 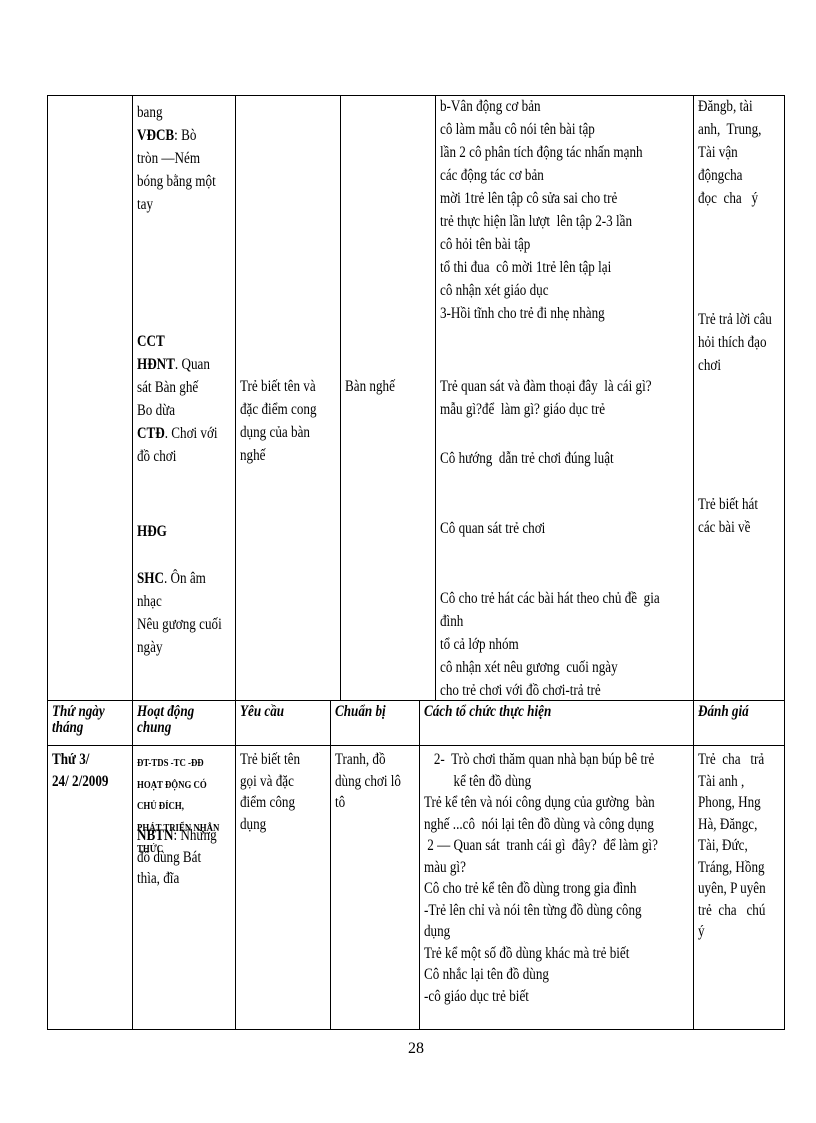 I want to click on text-line: HĐG, so click(x=152, y=531).